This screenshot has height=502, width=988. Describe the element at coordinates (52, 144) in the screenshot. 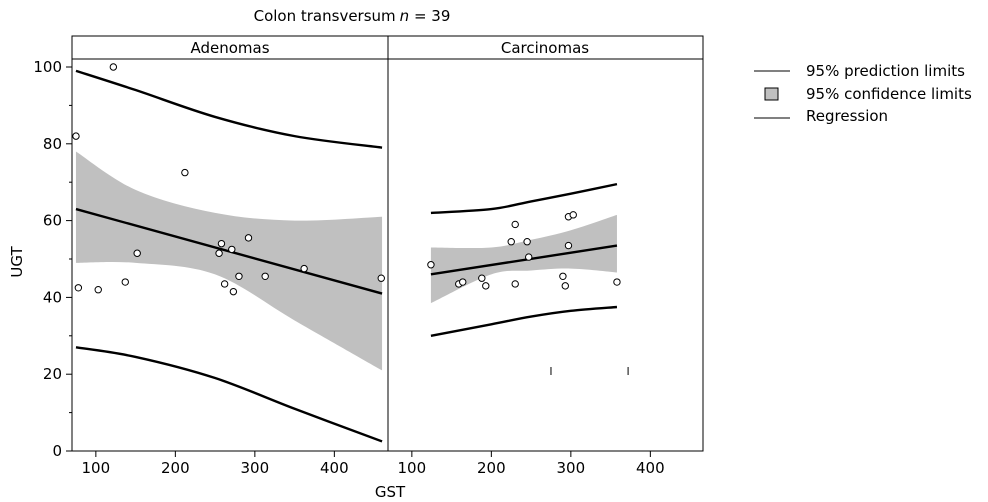

I see `y-tick-label: 80` at that location.